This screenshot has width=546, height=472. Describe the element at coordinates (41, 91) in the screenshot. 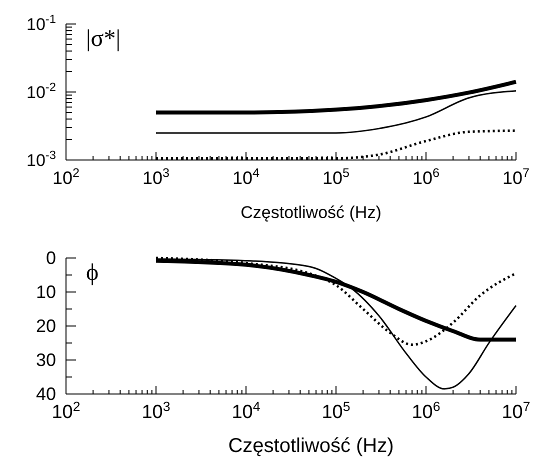

I see `y-tick-label: 10$^{-2}$` at that location.